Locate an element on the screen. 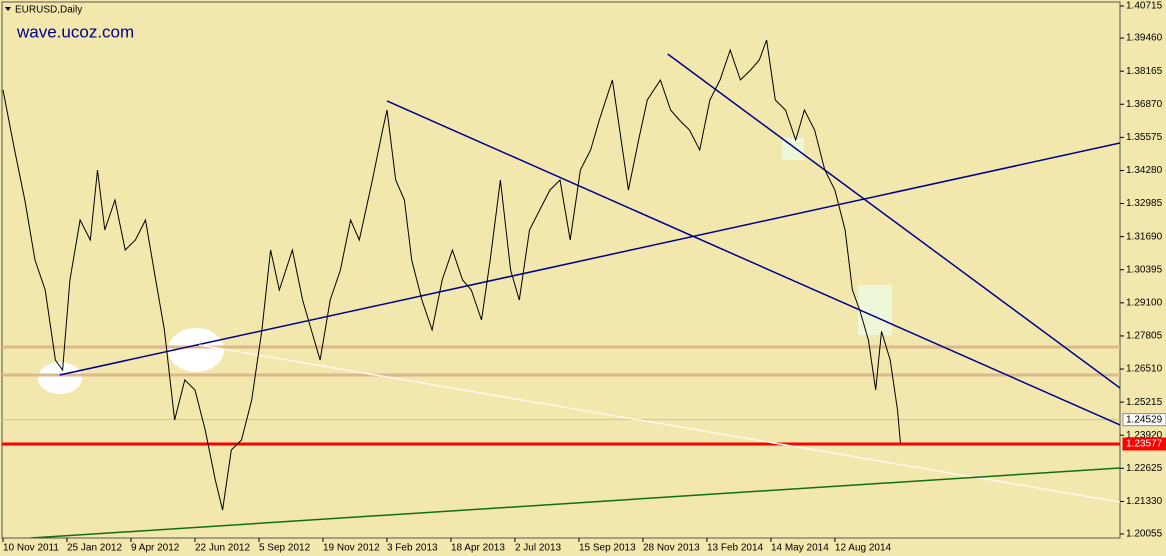 This screenshot has height=556, width=1166. x-tick-label: 28 Nov 2013 is located at coordinates (671, 548).